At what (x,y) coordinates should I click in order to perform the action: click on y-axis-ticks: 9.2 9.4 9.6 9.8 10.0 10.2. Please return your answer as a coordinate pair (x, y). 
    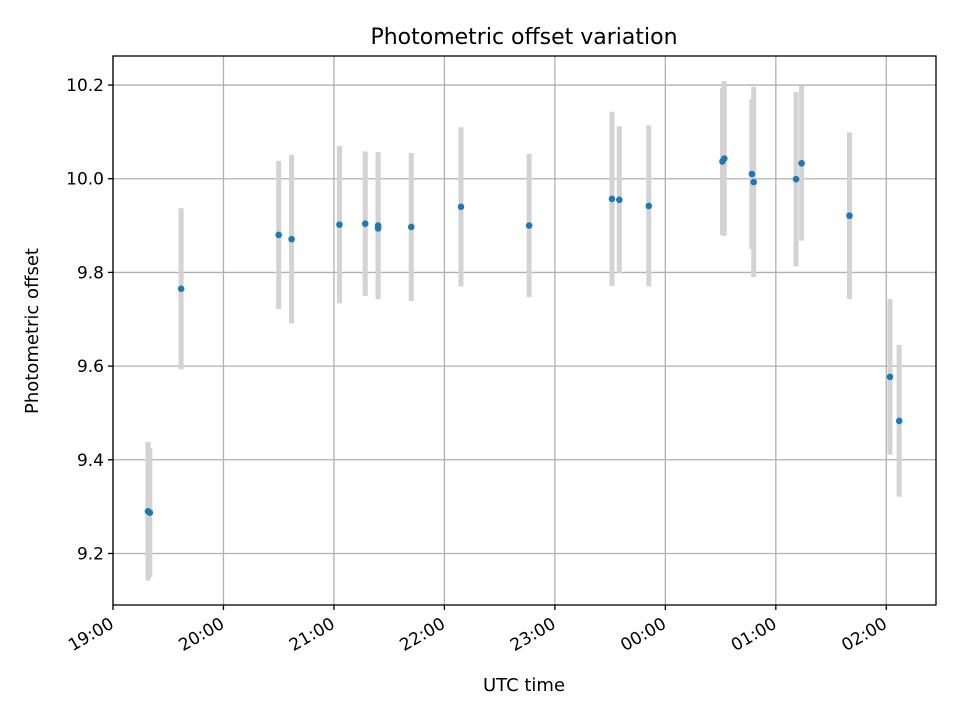
    Looking at the image, I should click on (89, 320).